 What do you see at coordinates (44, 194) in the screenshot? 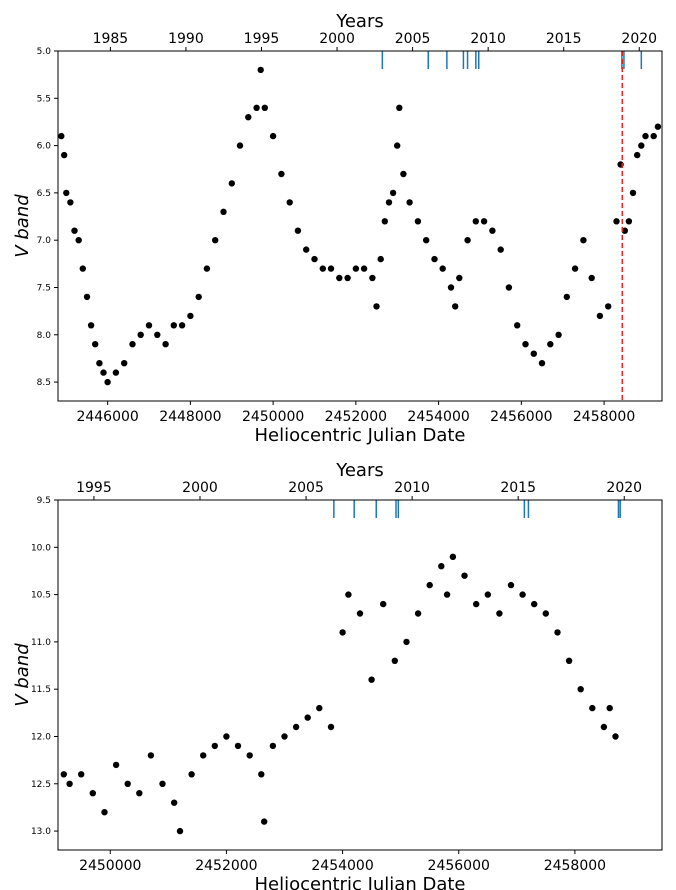
I see `y-tick-label: 6.5` at bounding box center [44, 194].